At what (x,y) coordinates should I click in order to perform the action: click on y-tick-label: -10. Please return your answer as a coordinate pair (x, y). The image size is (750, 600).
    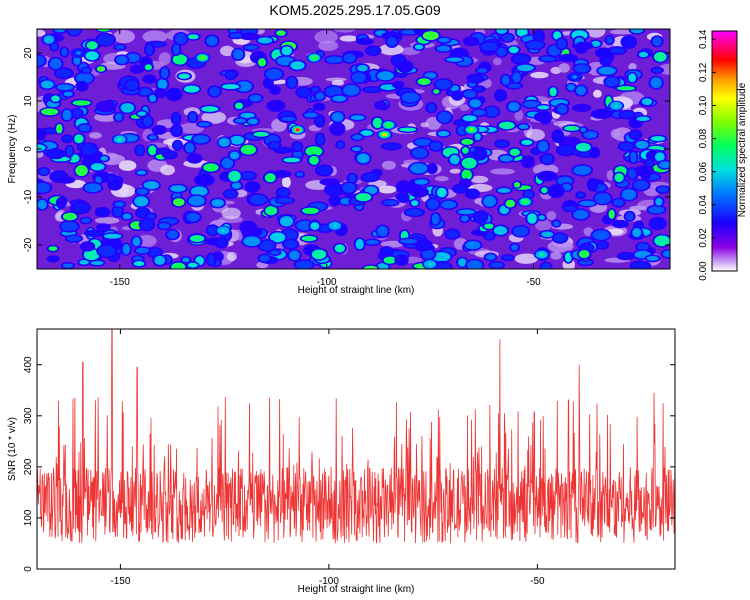
    Looking at the image, I should click on (28, 196).